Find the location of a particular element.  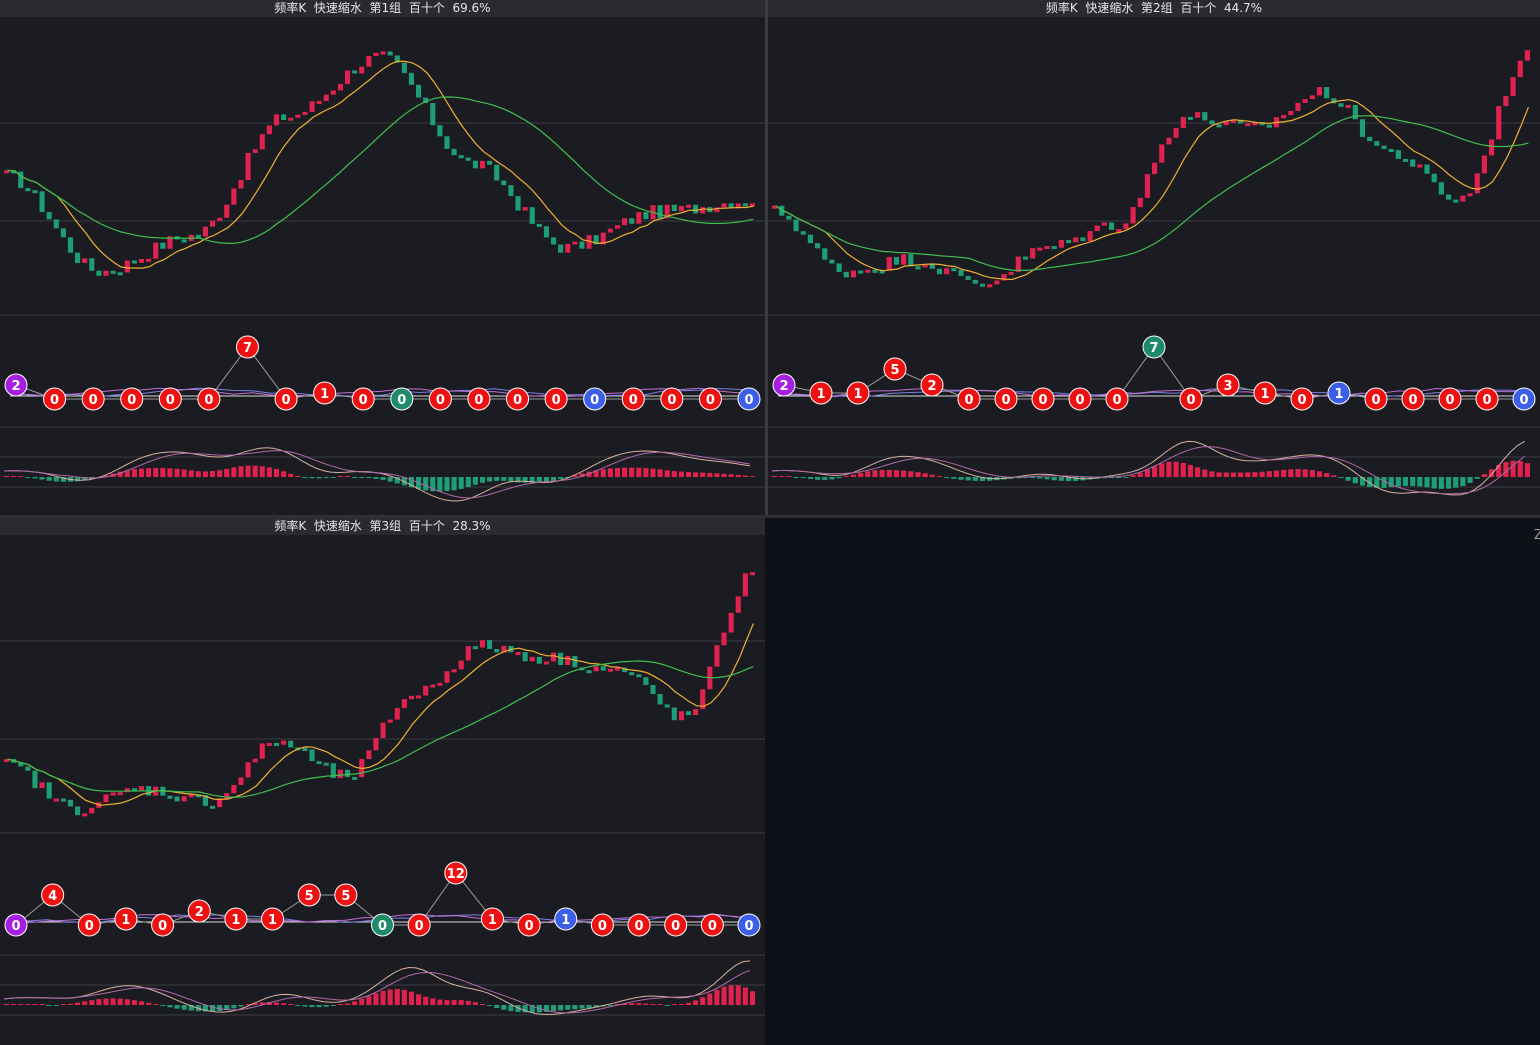

horizontal-divider is located at coordinates (770, 516).